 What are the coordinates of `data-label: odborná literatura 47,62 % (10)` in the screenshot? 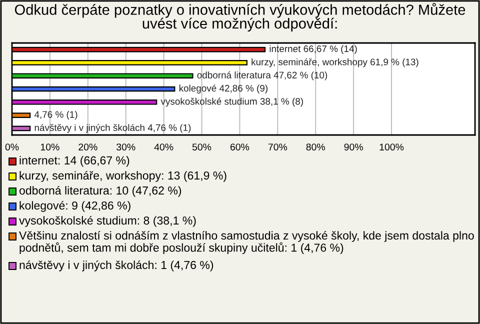 It's located at (262, 75).